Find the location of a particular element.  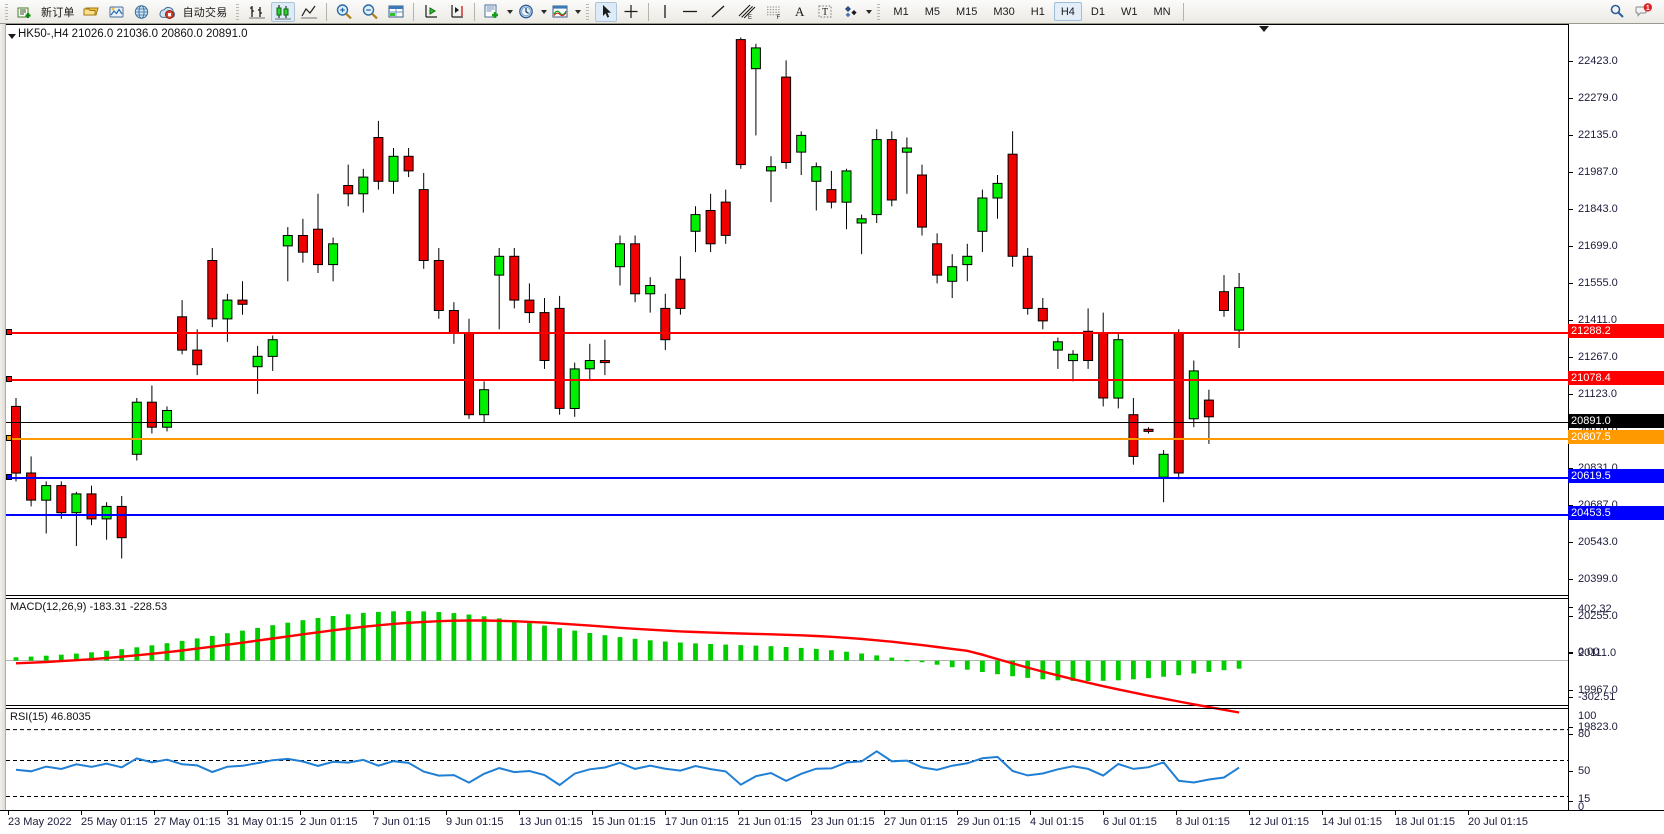

timeframe-m15: M15 is located at coordinates (966, 11).